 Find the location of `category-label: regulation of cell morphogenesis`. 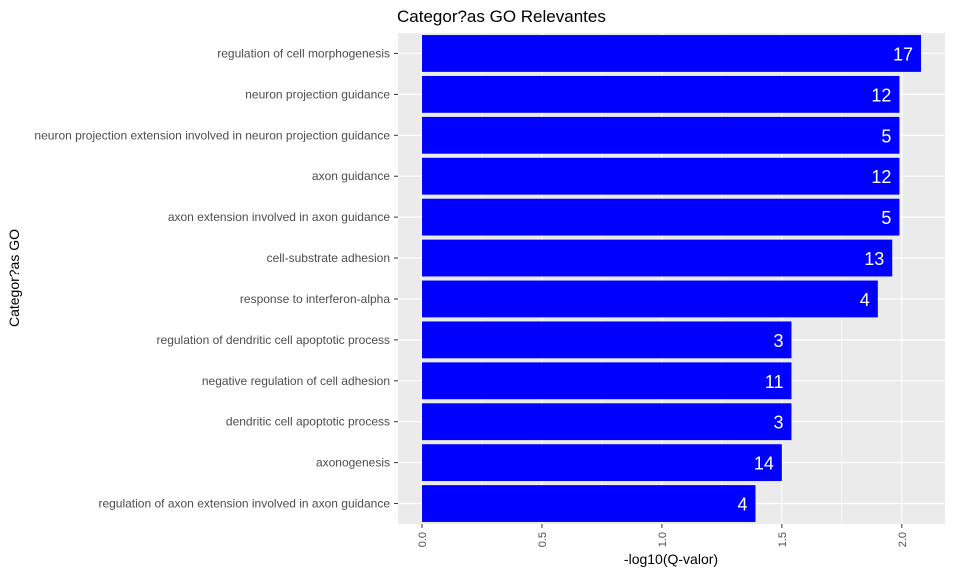

category-label: regulation of cell morphogenesis is located at coordinates (303, 53).